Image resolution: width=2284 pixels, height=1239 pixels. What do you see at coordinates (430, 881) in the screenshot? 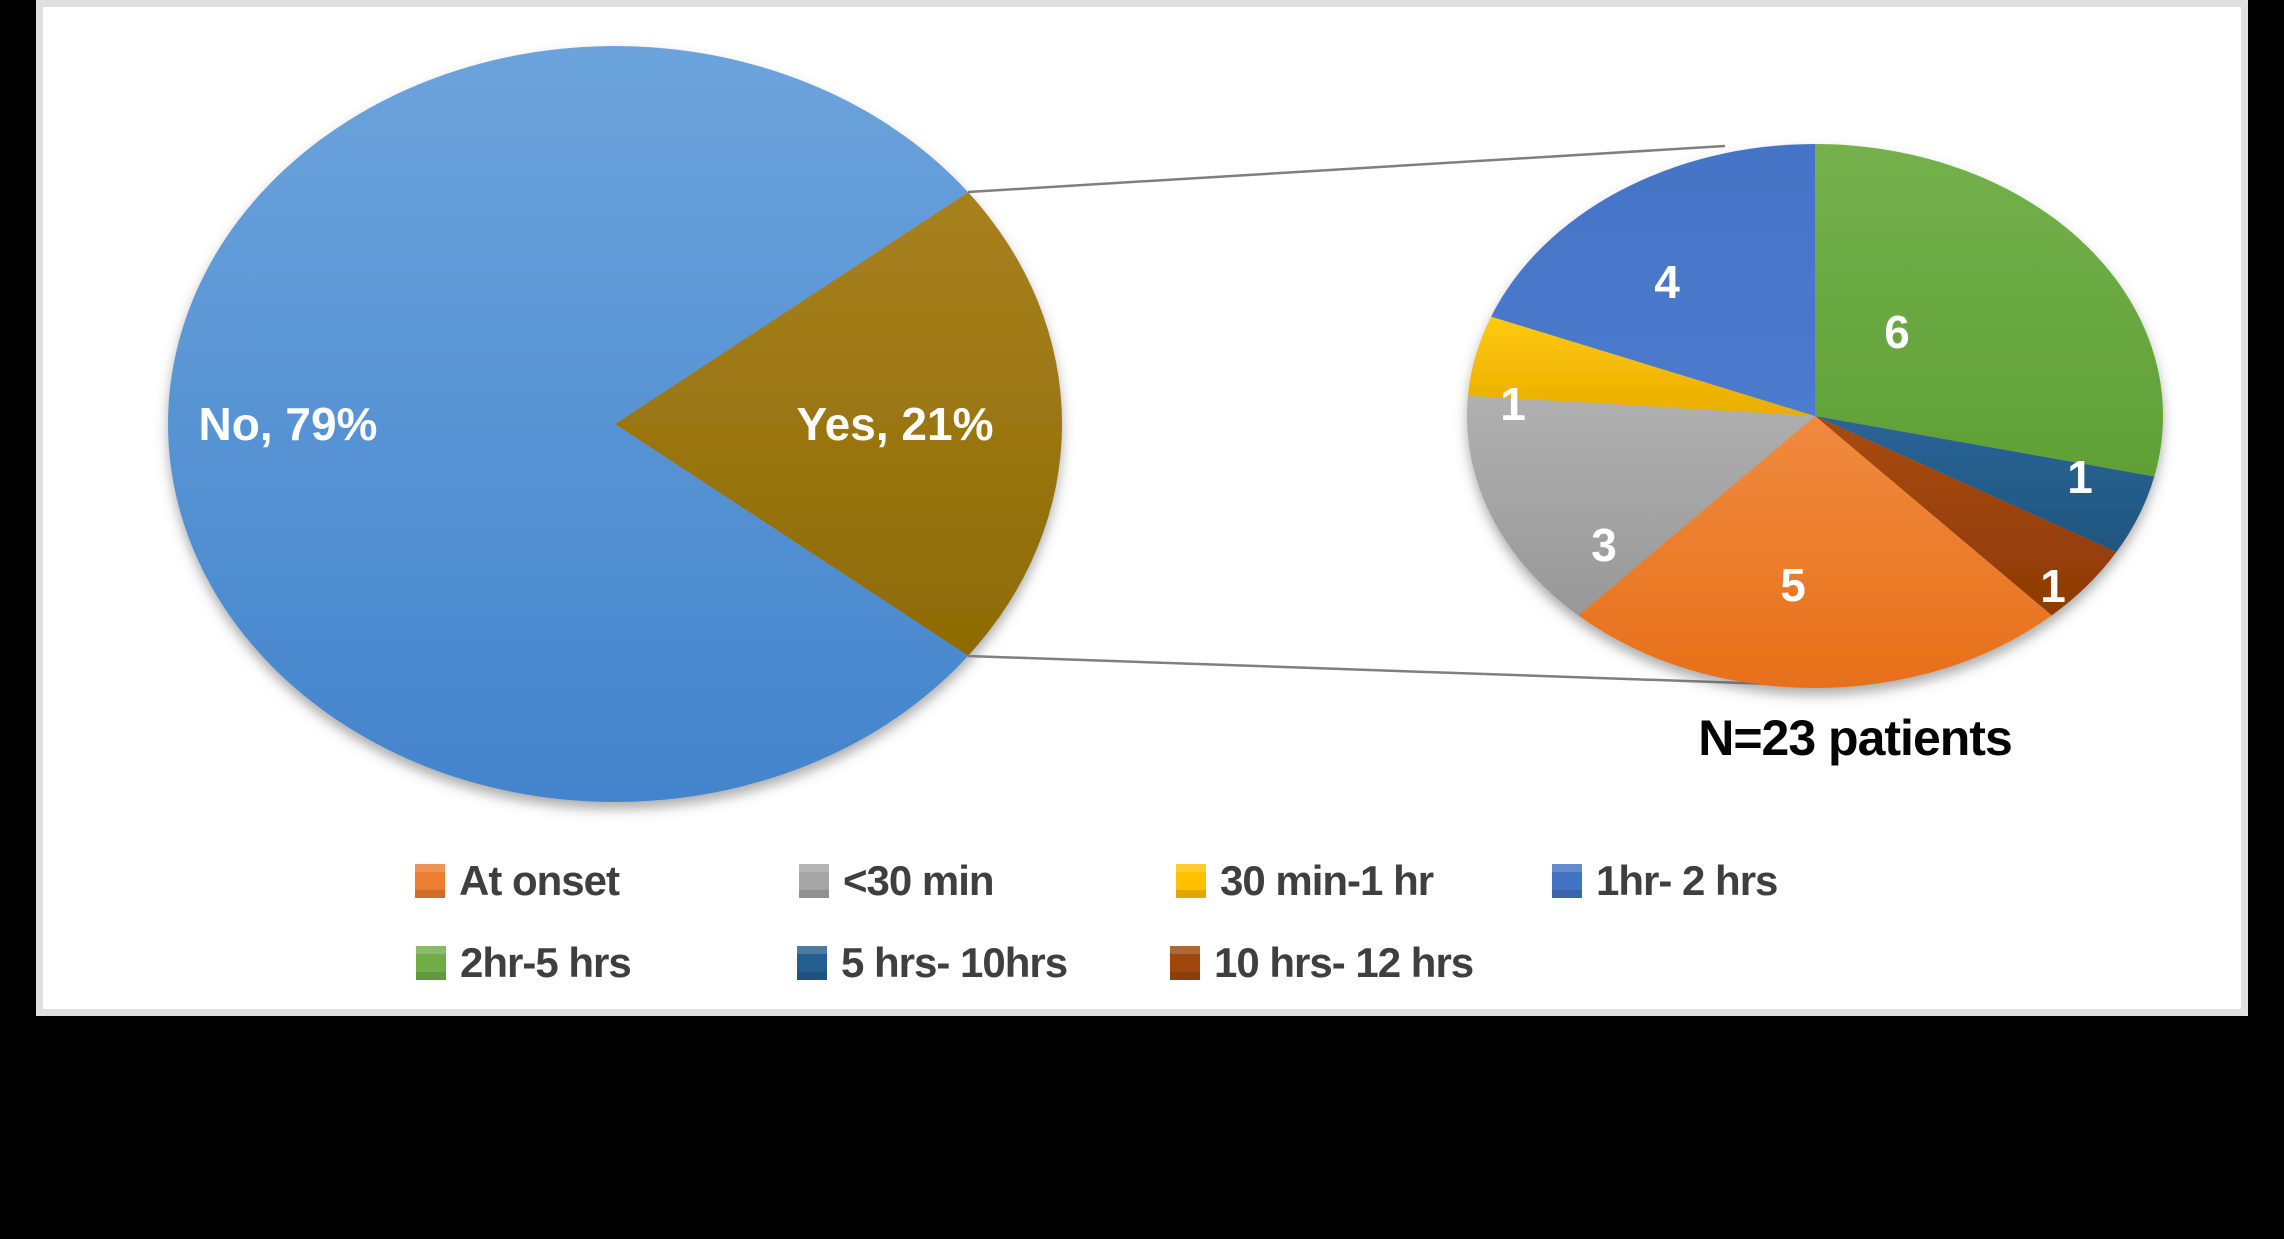
I see `legend-marker-at-onset` at bounding box center [430, 881].